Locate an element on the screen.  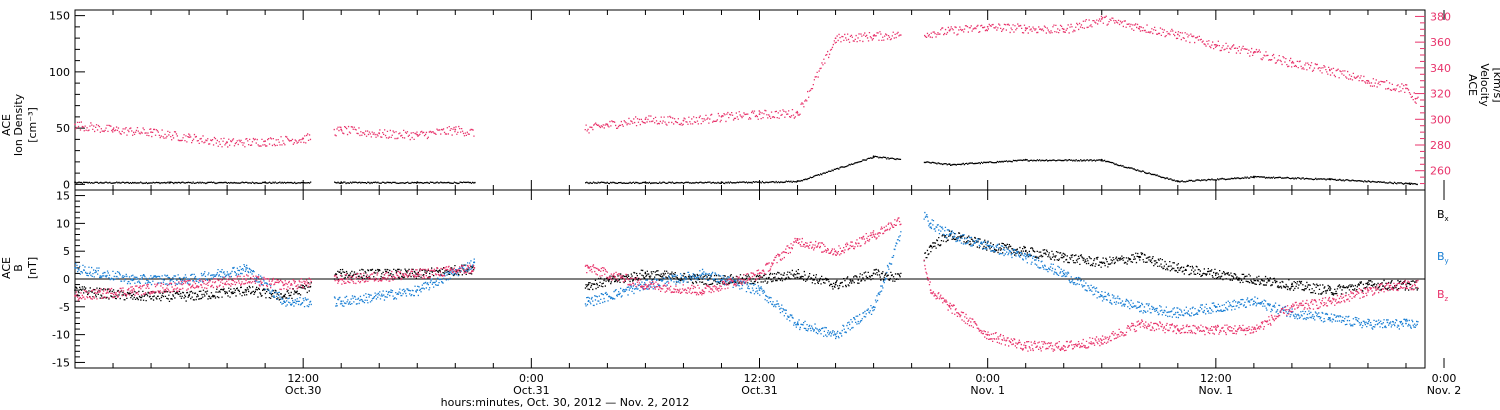
top-right-tick-label: 260 is located at coordinates (1440, 171).